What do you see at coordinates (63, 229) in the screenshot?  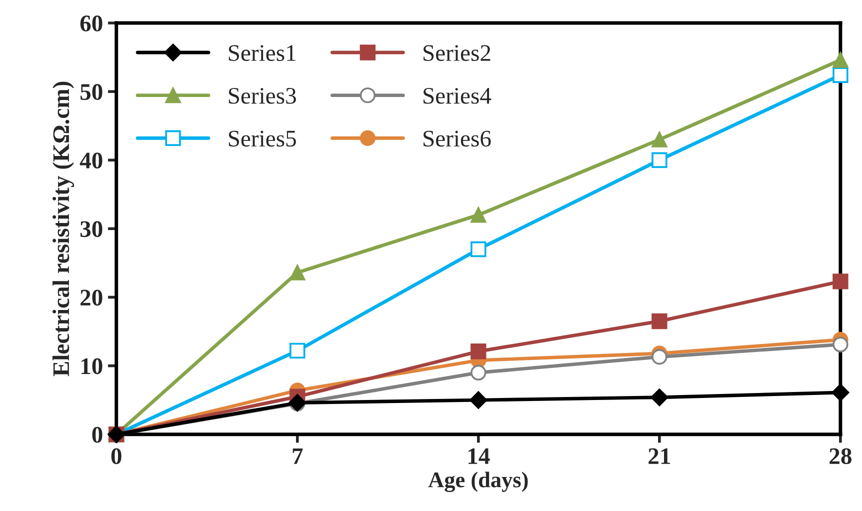 I see `y-axis-title: Electrical resistivity (KΩ.cm)` at bounding box center [63, 229].